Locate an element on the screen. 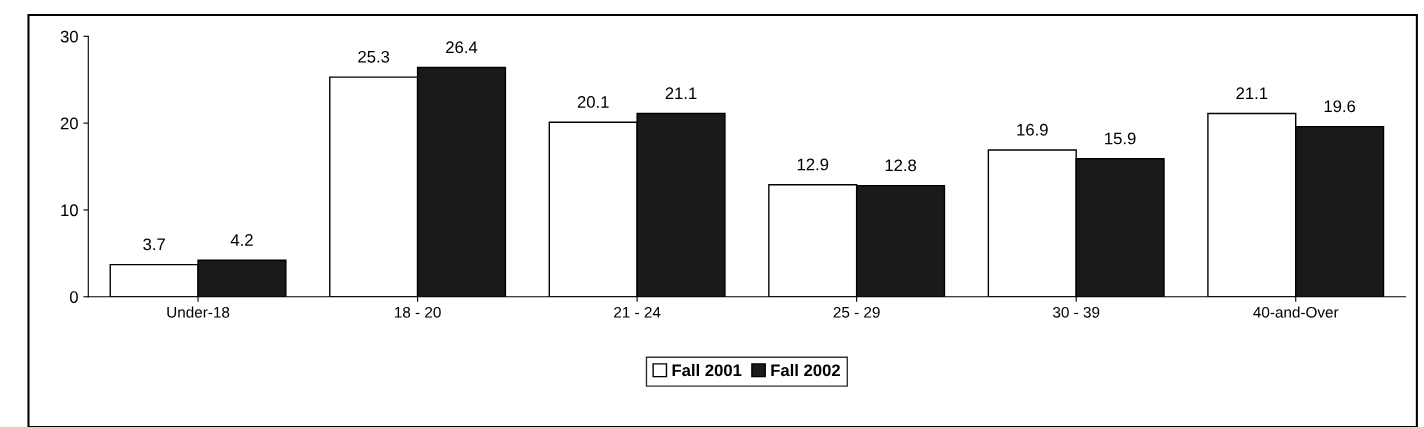 This screenshot has width=1424, height=427. data-label: 15.9 is located at coordinates (1120, 138).